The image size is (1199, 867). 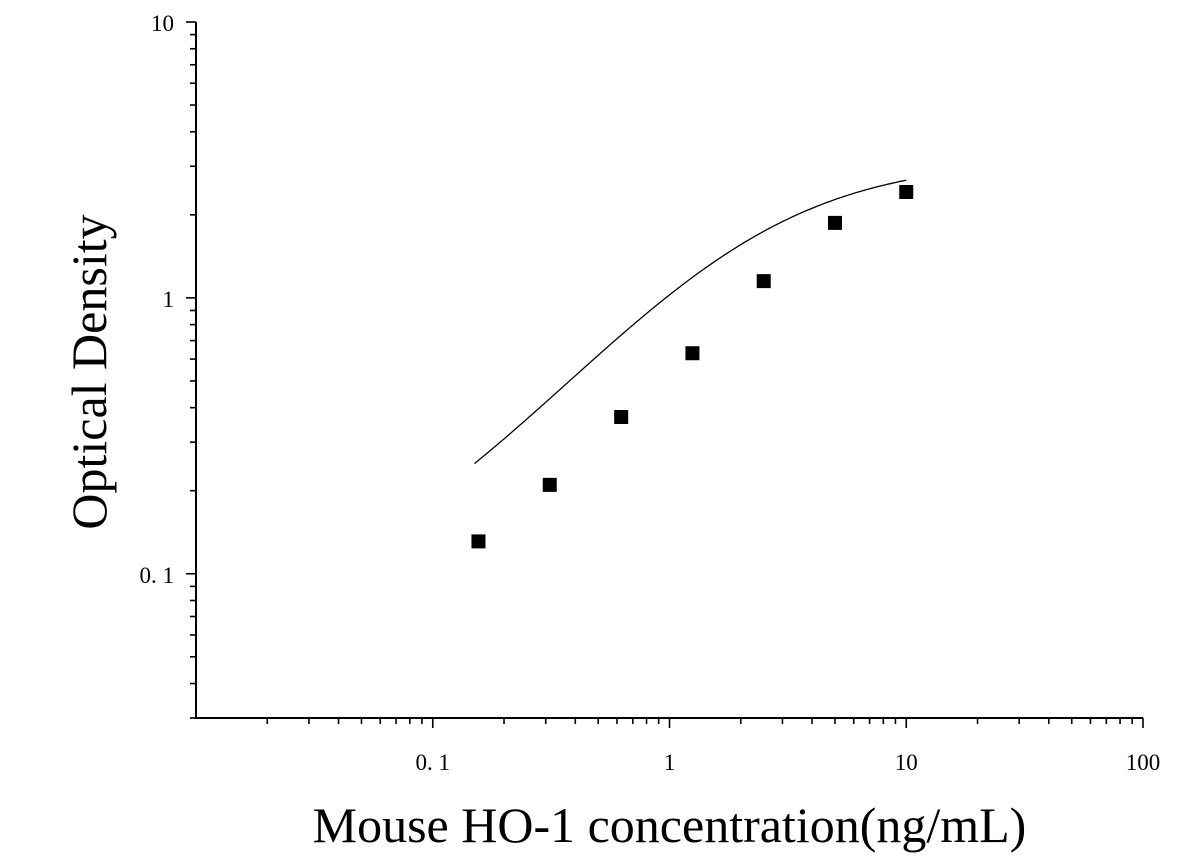 What do you see at coordinates (157, 299) in the screenshot?
I see `y-axis-tick-labels: 0. 1 1 10` at bounding box center [157, 299].